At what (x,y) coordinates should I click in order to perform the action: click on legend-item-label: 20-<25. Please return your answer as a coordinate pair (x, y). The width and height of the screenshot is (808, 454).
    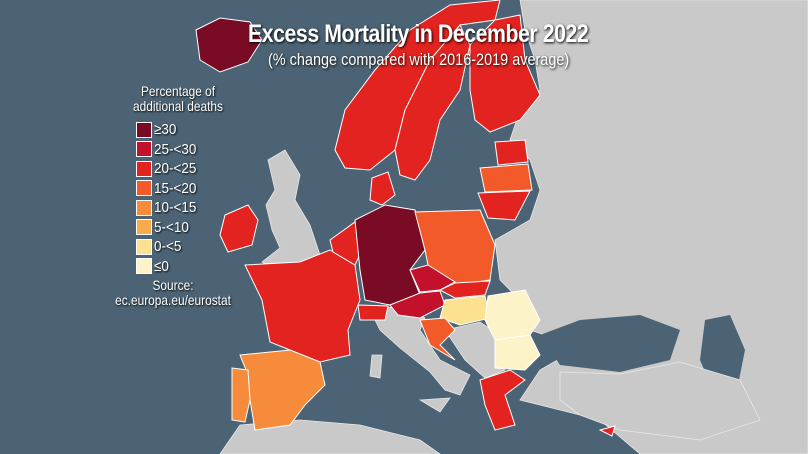
    Looking at the image, I should click on (175, 169).